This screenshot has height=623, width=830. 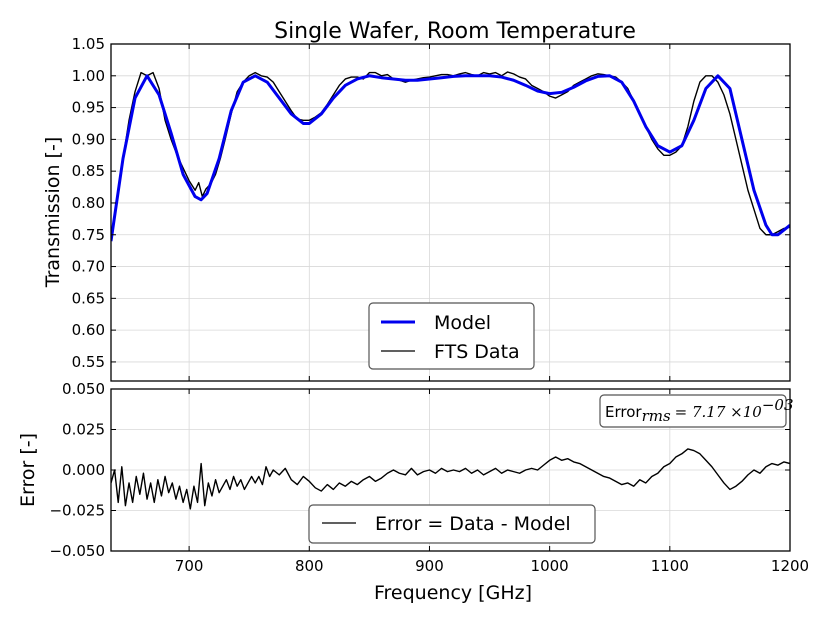 I want to click on rms-annotation-box, so click(x=693, y=411).